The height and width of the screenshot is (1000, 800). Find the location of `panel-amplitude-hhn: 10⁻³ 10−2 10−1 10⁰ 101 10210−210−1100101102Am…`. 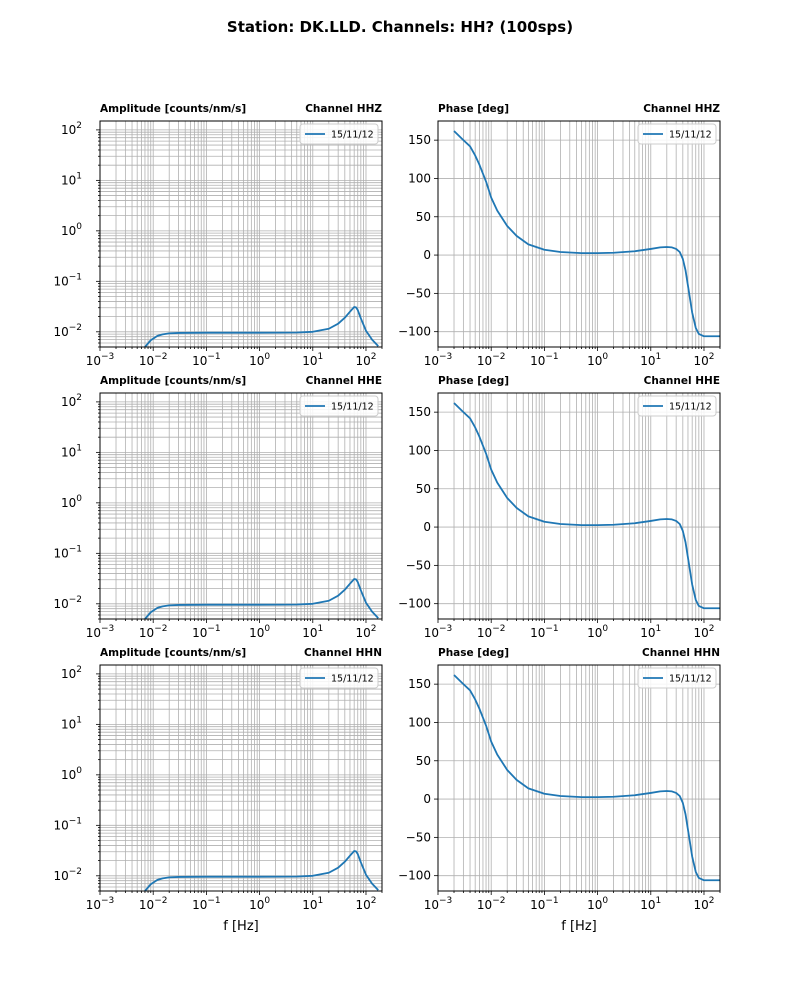

panel-amplitude-hhn: 10⁻³ 10−2 10−1 10⁰ 101 10210−210−1100101102Am… is located at coordinates (218, 790).